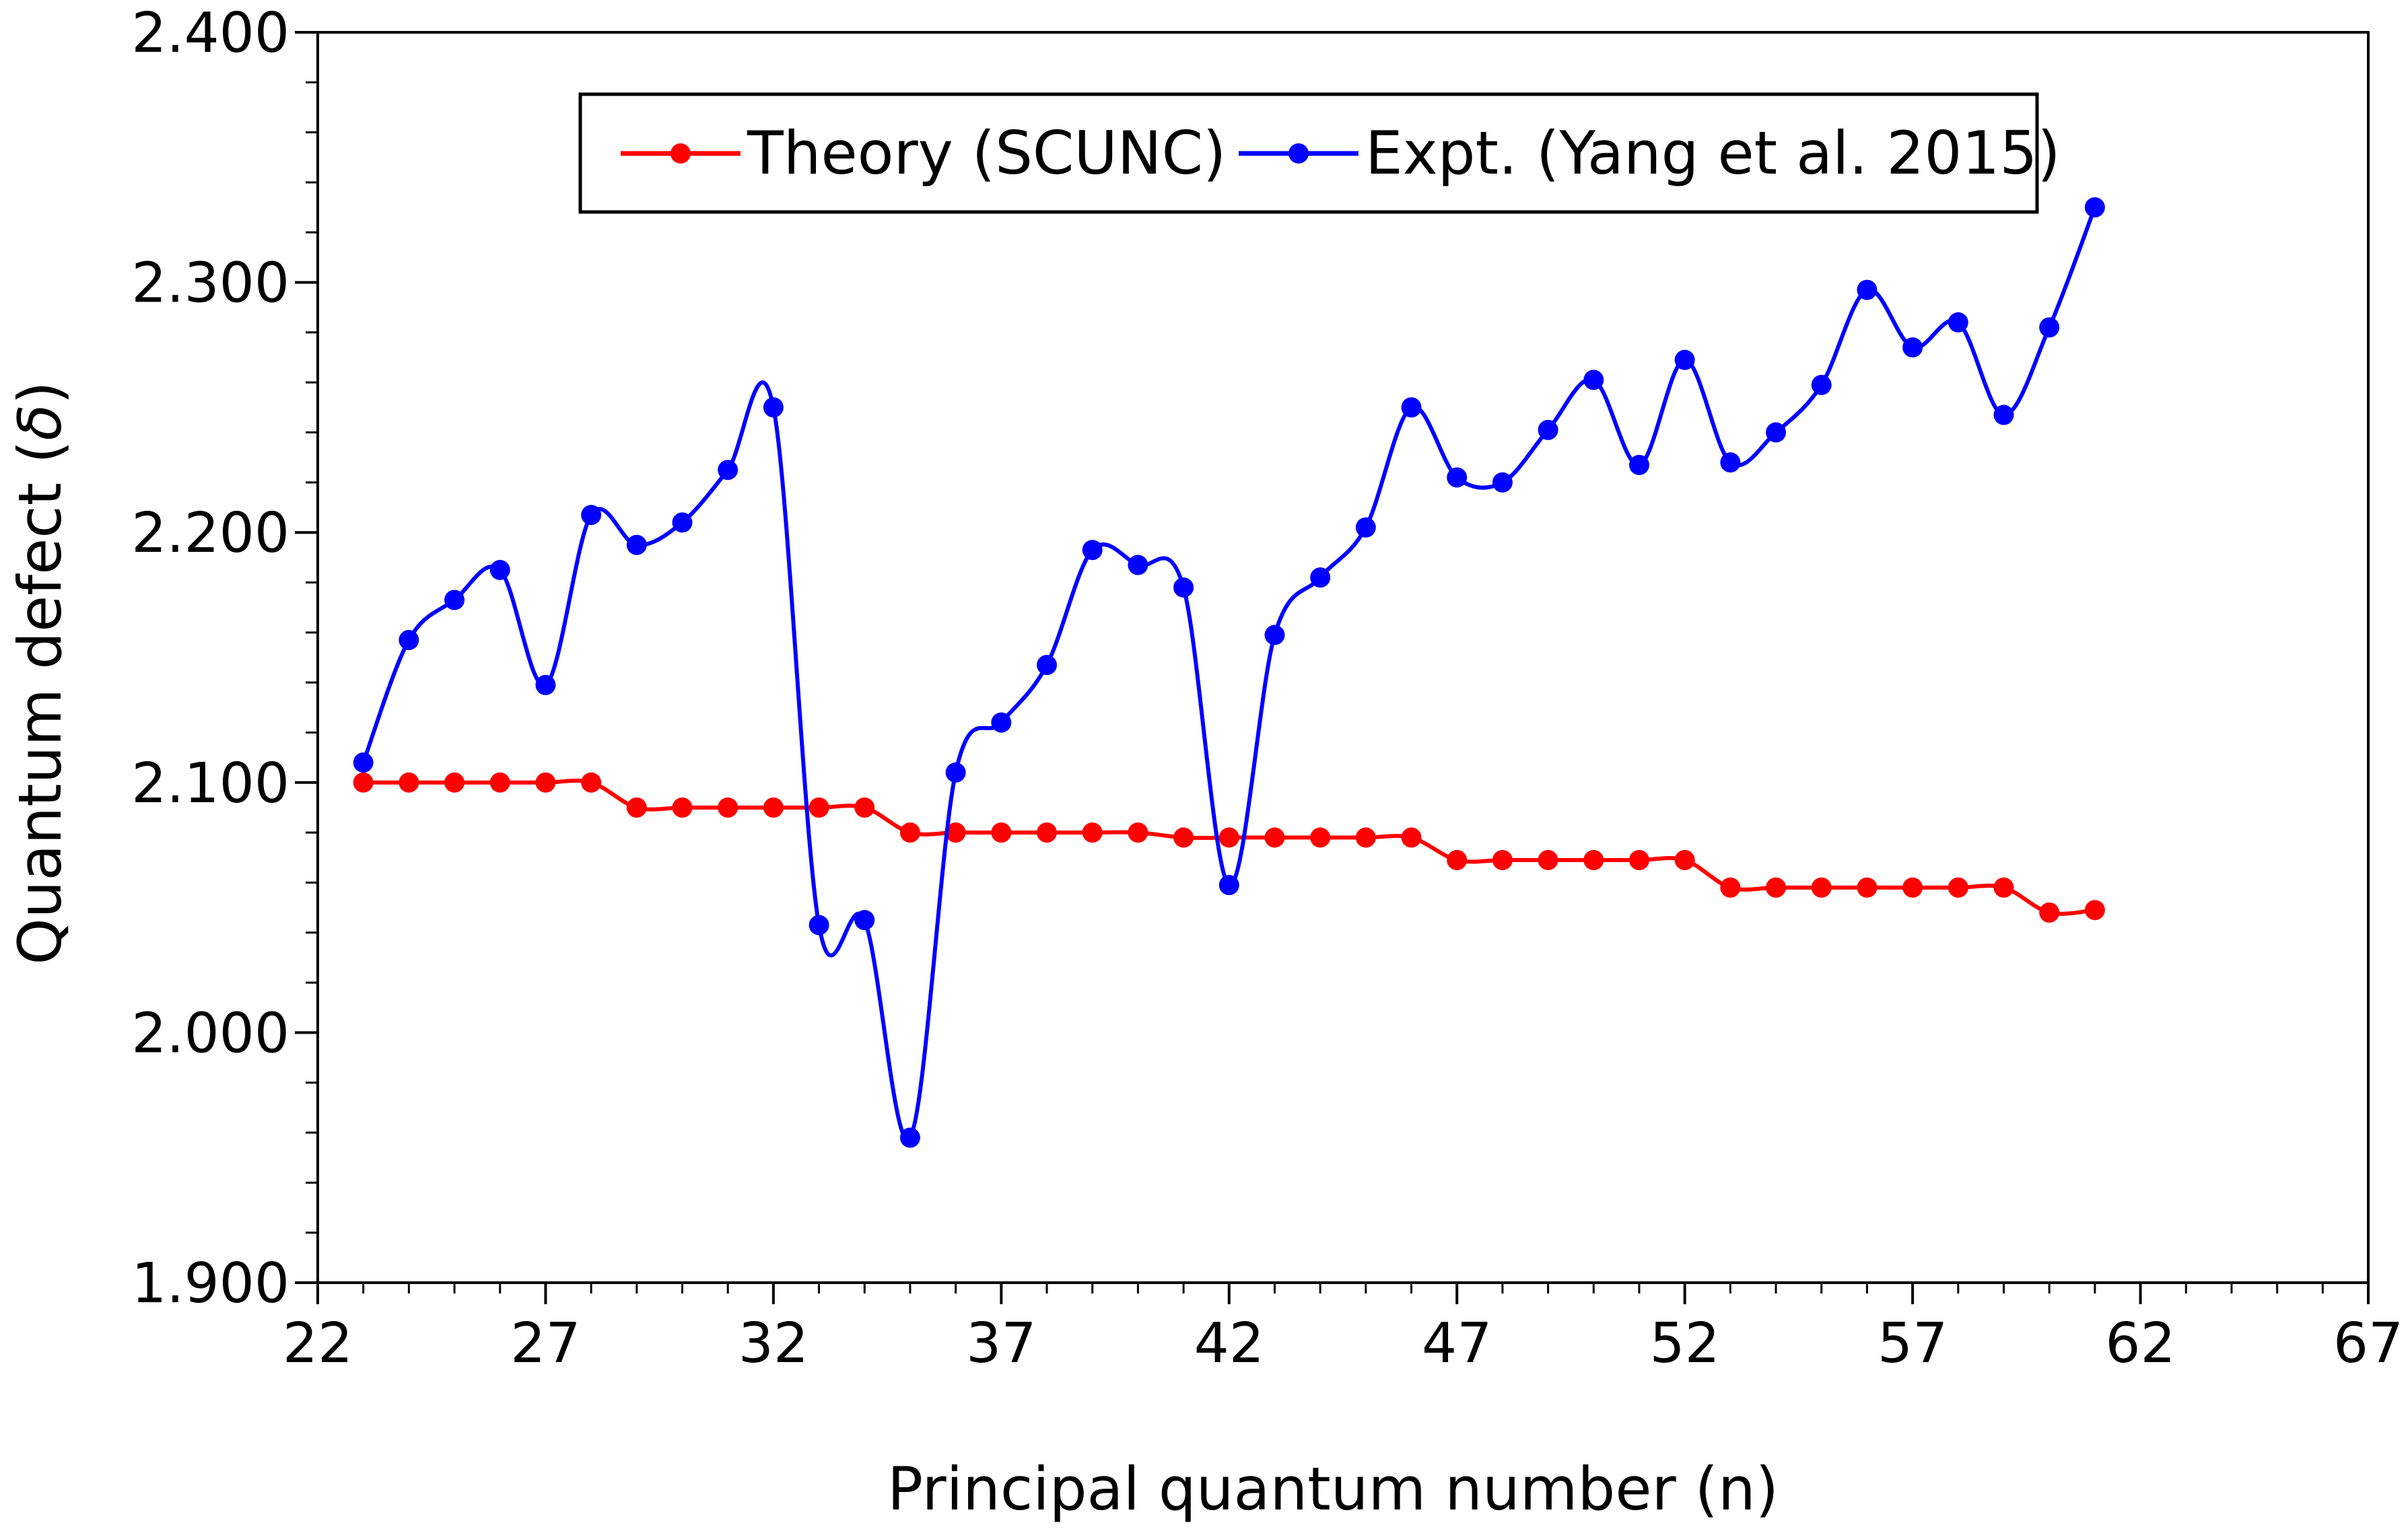  Describe the element at coordinates (40, 672) in the screenshot. I see `y-axis-title: Quantum defect (δ)` at that location.